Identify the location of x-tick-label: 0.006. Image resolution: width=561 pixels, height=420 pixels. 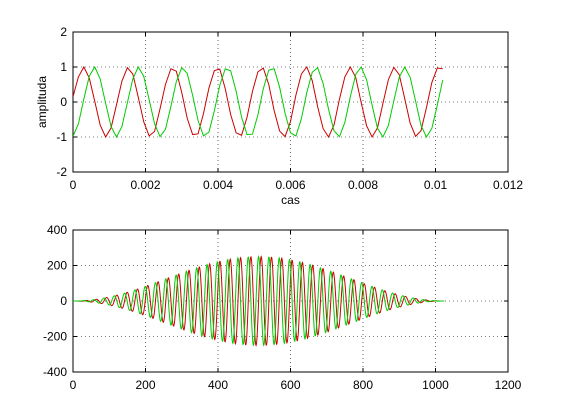
(290, 185).